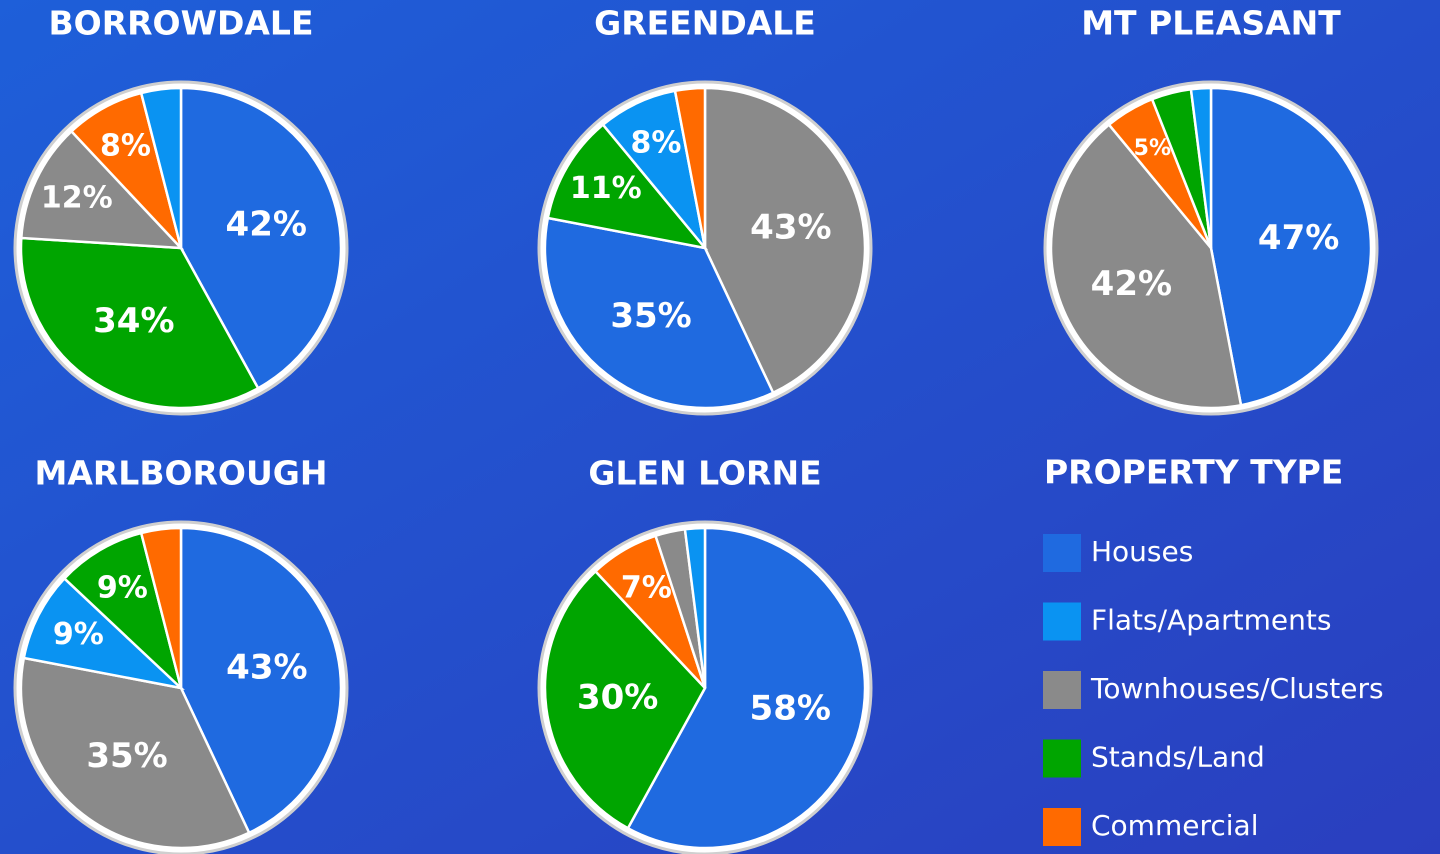 This screenshot has width=1440, height=854. What do you see at coordinates (606, 188) in the screenshot?
I see `slice-label: 11%` at bounding box center [606, 188].